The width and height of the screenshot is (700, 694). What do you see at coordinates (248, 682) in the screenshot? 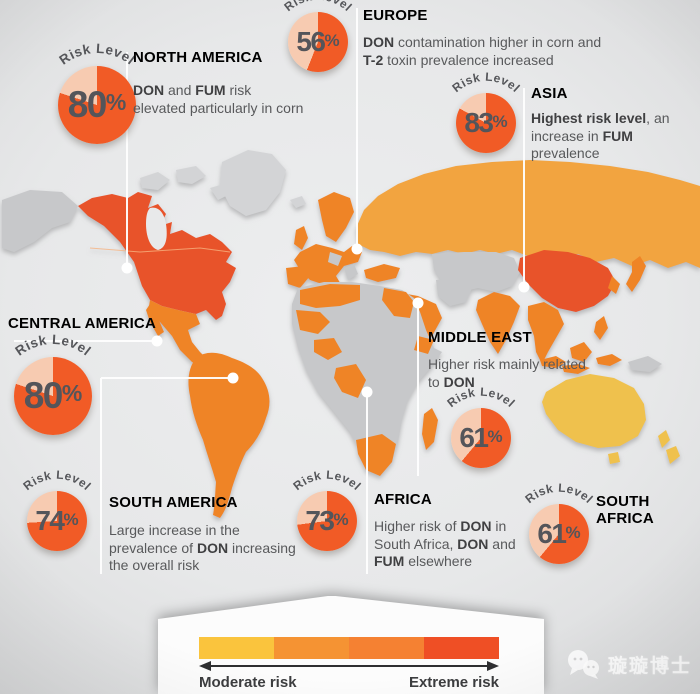
I see `moderate-risk-label: Moderate risk` at bounding box center [248, 682].